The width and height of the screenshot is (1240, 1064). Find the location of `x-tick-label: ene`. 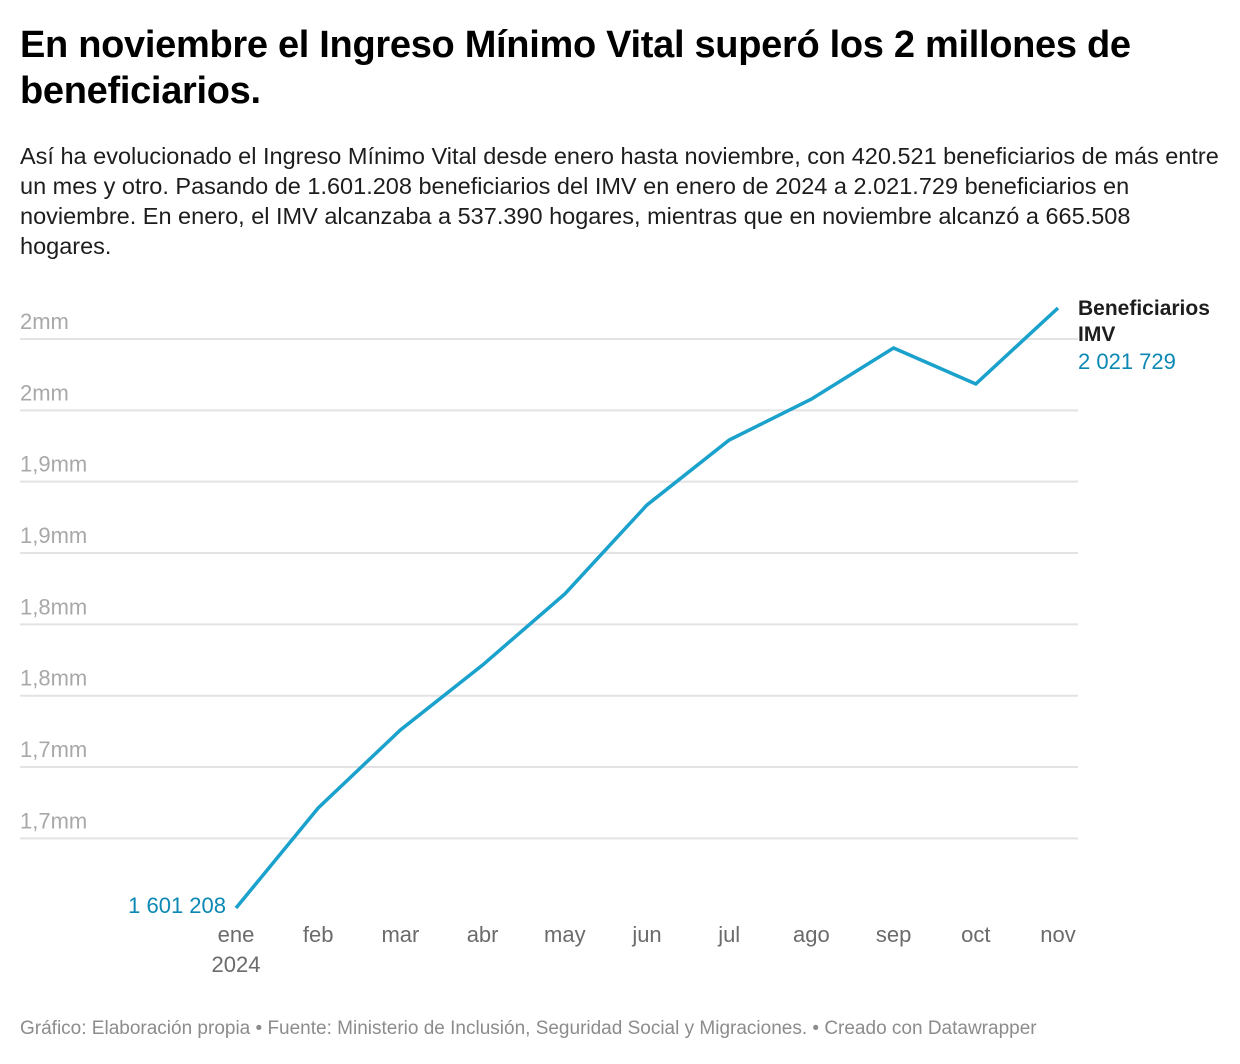

x-tick-label: ene is located at coordinates (236, 934).